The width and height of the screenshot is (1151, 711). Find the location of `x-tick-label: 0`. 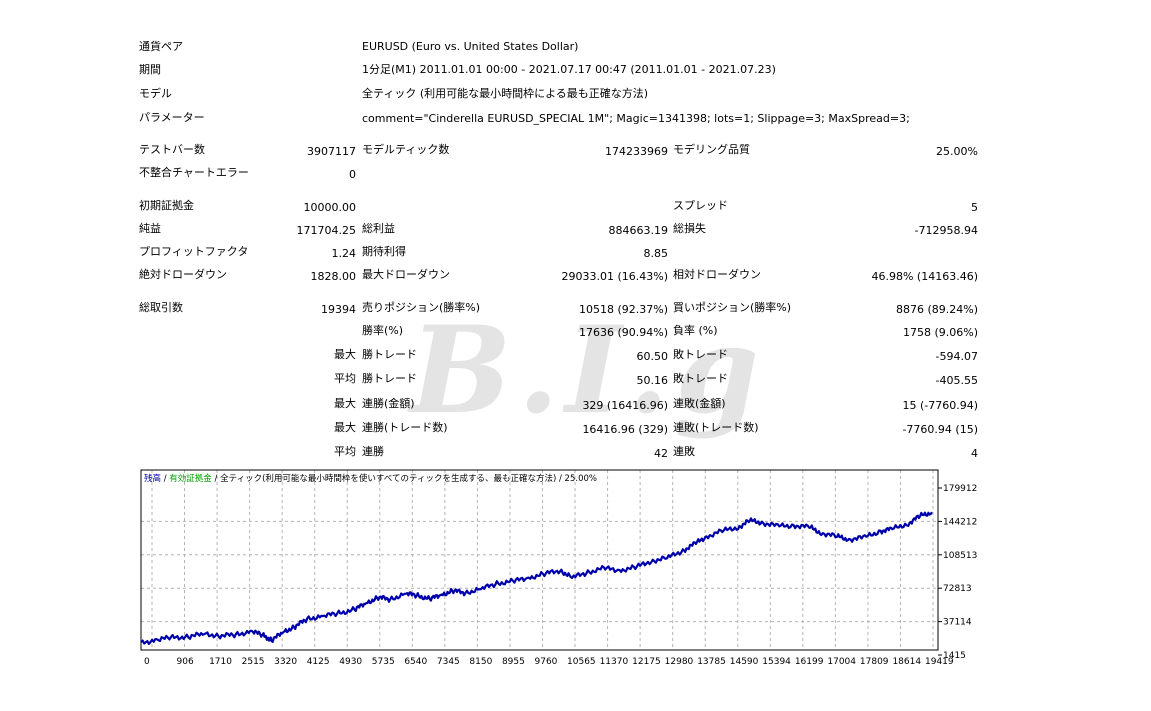

x-tick-label: 0 is located at coordinates (147, 662).